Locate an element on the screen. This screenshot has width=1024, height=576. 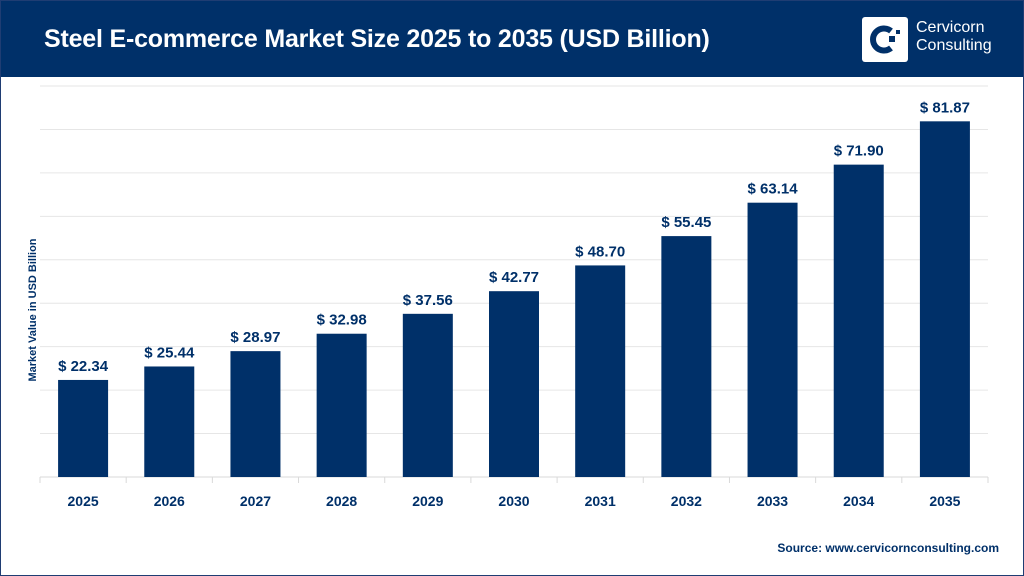
logo-icon is located at coordinates (885, 39).